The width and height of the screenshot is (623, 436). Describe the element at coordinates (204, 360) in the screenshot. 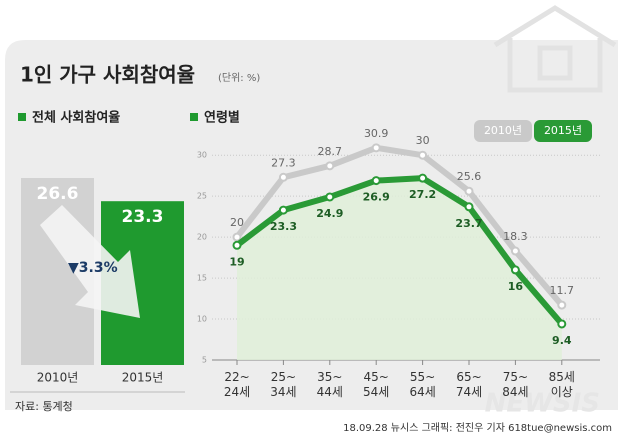

I see `y-tick-label: 5` at that location.